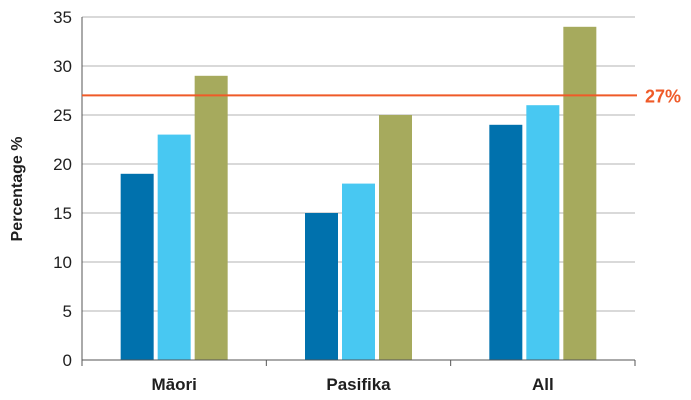 Image resolution: width=691 pixels, height=400 pixels. Describe the element at coordinates (62, 164) in the screenshot. I see `y-tick-label: 20` at that location.